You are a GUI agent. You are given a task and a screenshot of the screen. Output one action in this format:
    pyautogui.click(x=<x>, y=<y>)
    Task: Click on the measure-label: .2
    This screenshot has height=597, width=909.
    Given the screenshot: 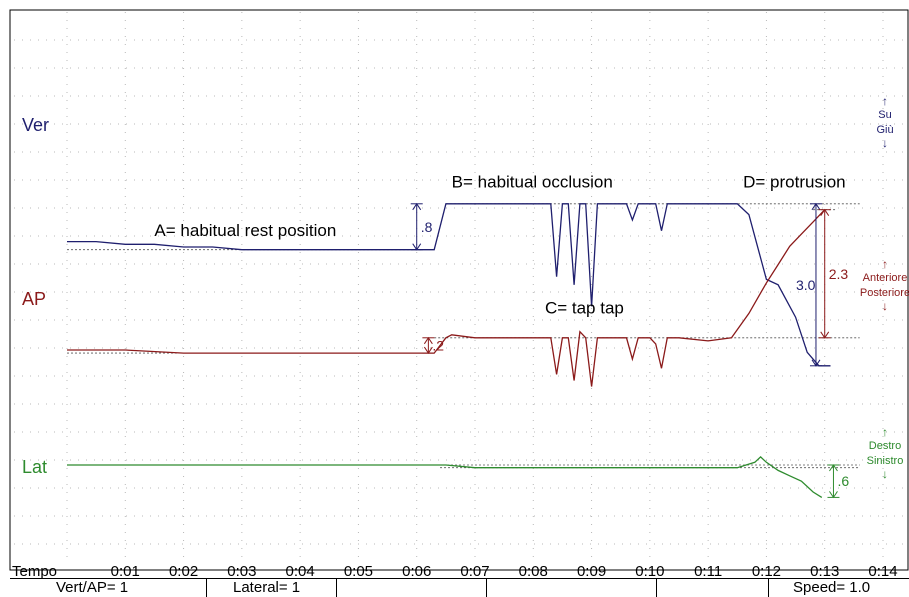 What is the action you would take?
    pyautogui.click(x=438, y=345)
    